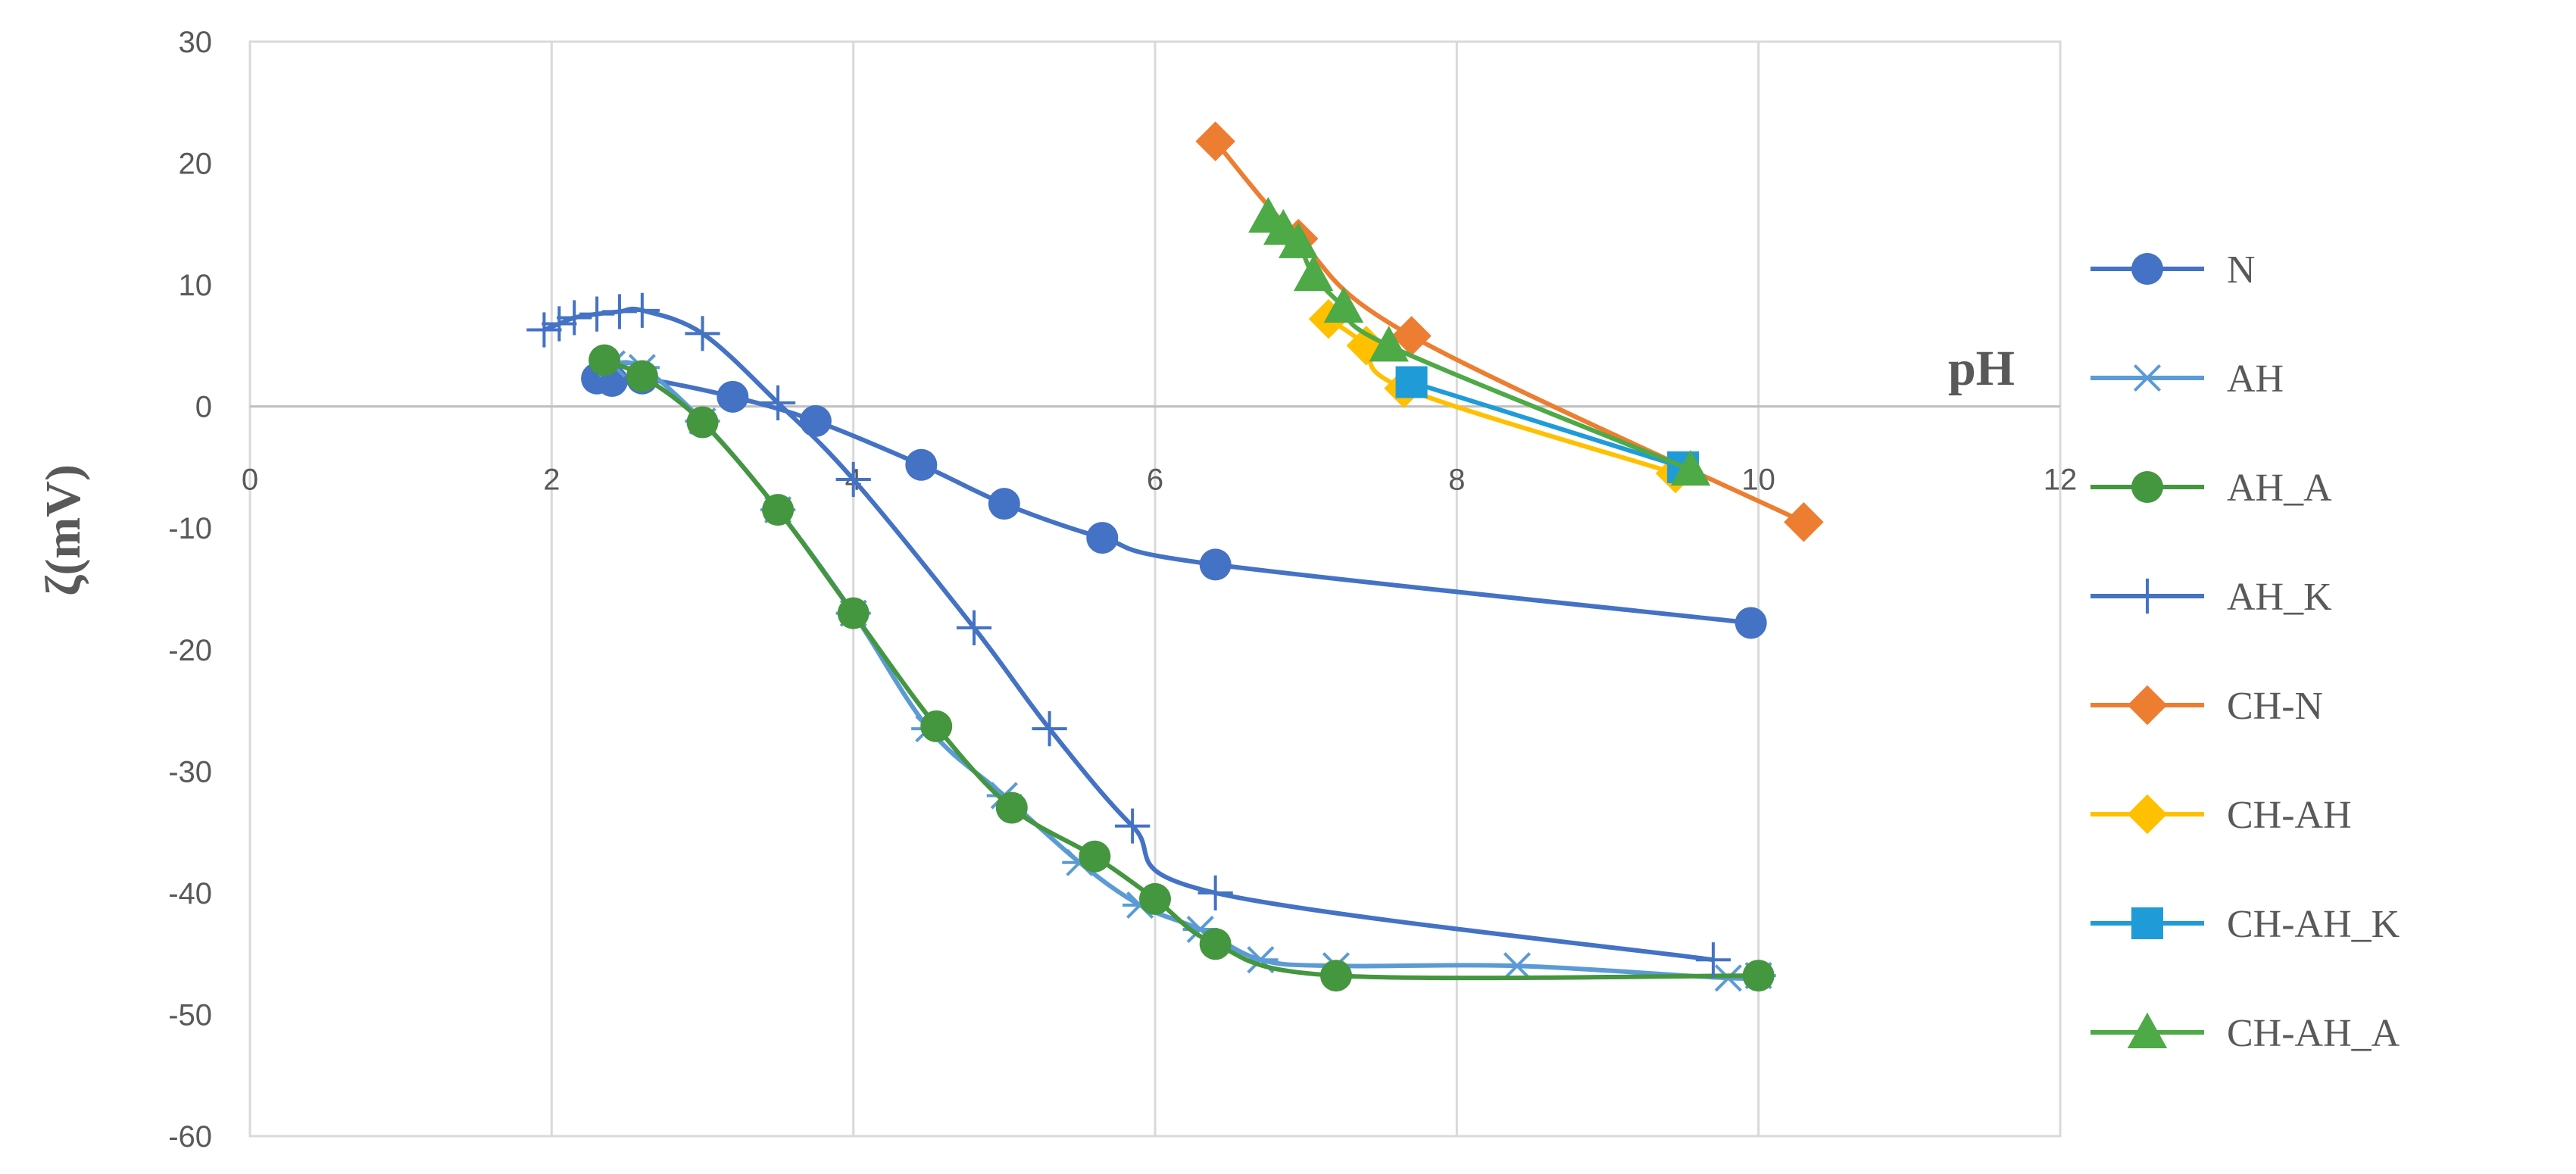 The width and height of the screenshot is (2576, 1174). Describe the element at coordinates (190, 1137) in the screenshot. I see `y-tick-label: -60` at that location.